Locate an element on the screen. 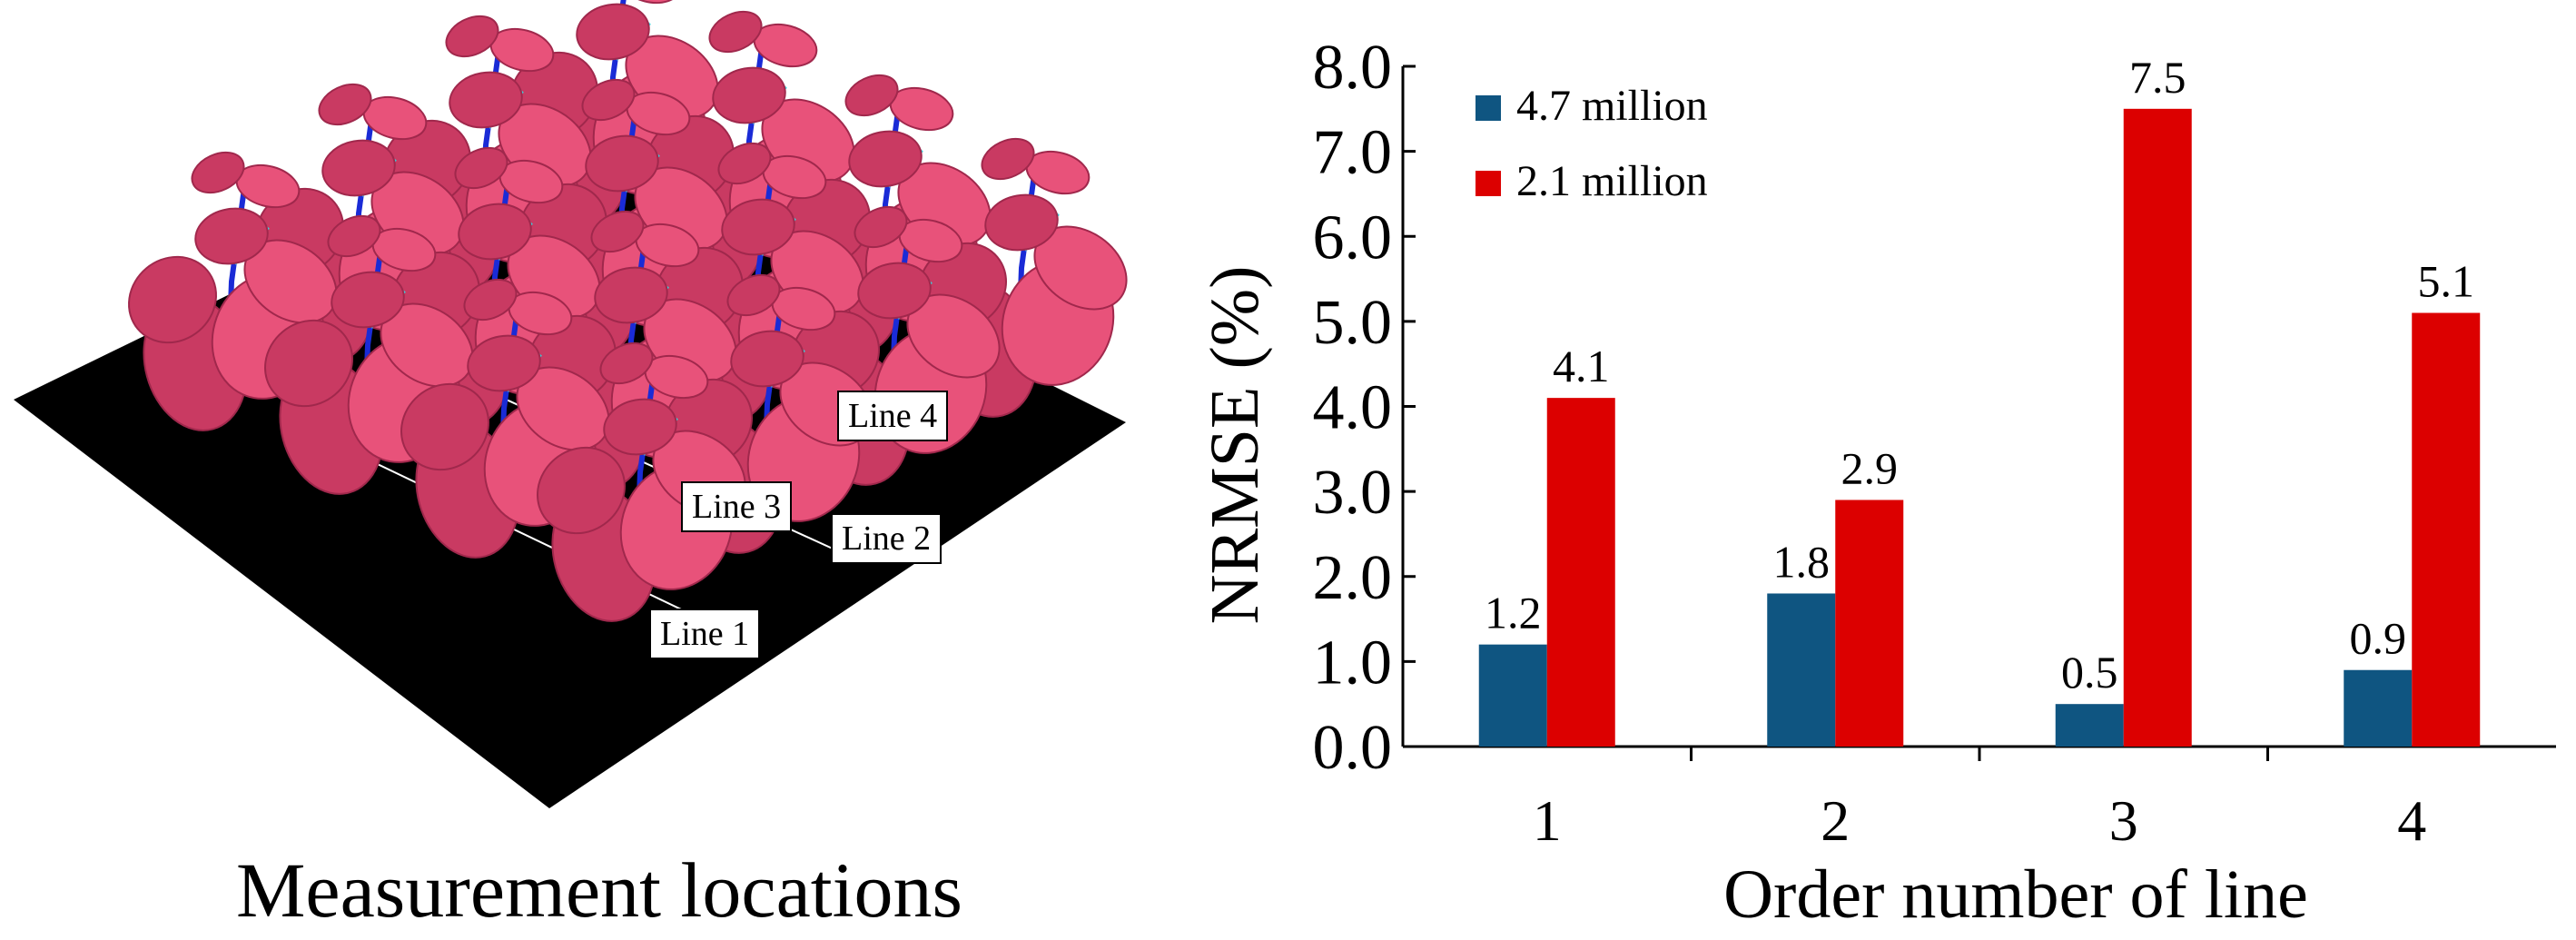 This screenshot has width=2576, height=940. line-3-label: Line 3 is located at coordinates (737, 506).